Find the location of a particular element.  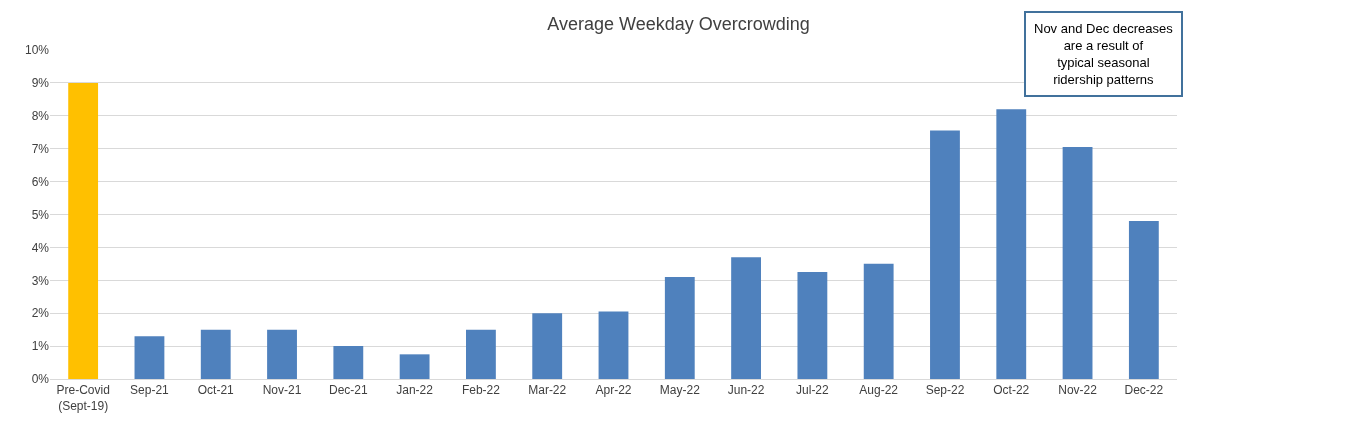

y-tick-label: 8% is located at coordinates (40, 116).